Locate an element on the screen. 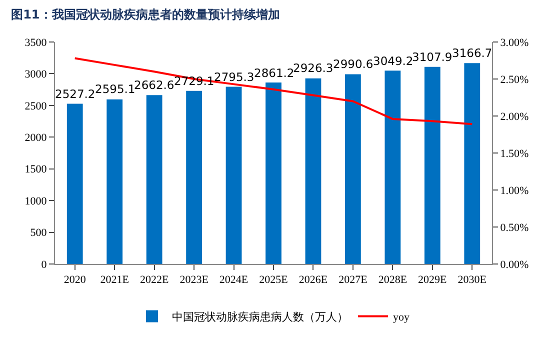 This screenshot has height=343, width=554. x-tick-label: 2021E is located at coordinates (115, 280).